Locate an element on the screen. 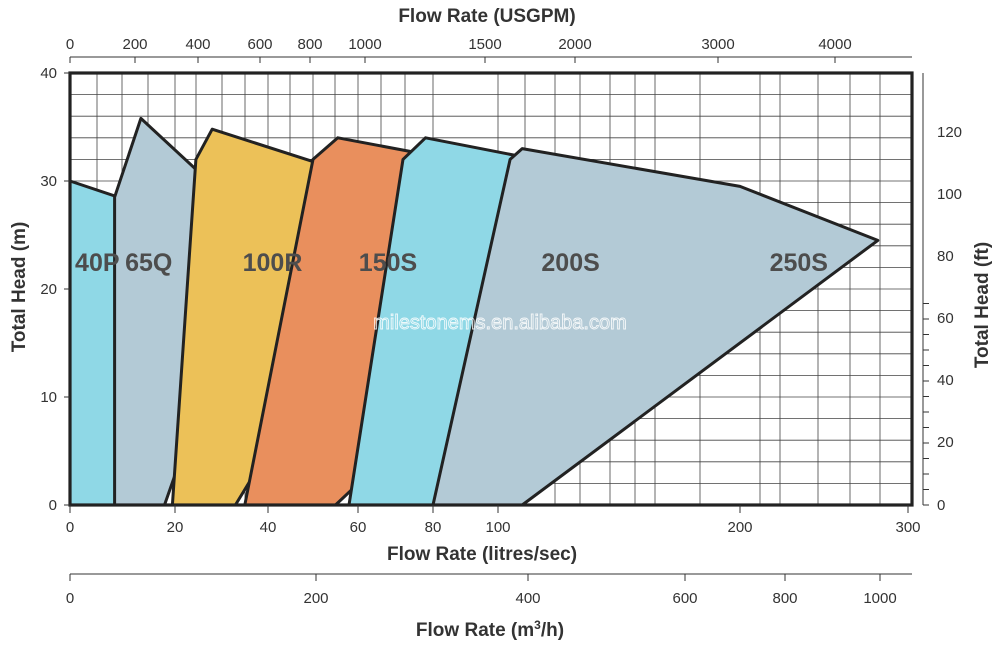 The height and width of the screenshot is (645, 1000). m3h-axis-title: Flow Rate (m3/h) is located at coordinates (490, 629).